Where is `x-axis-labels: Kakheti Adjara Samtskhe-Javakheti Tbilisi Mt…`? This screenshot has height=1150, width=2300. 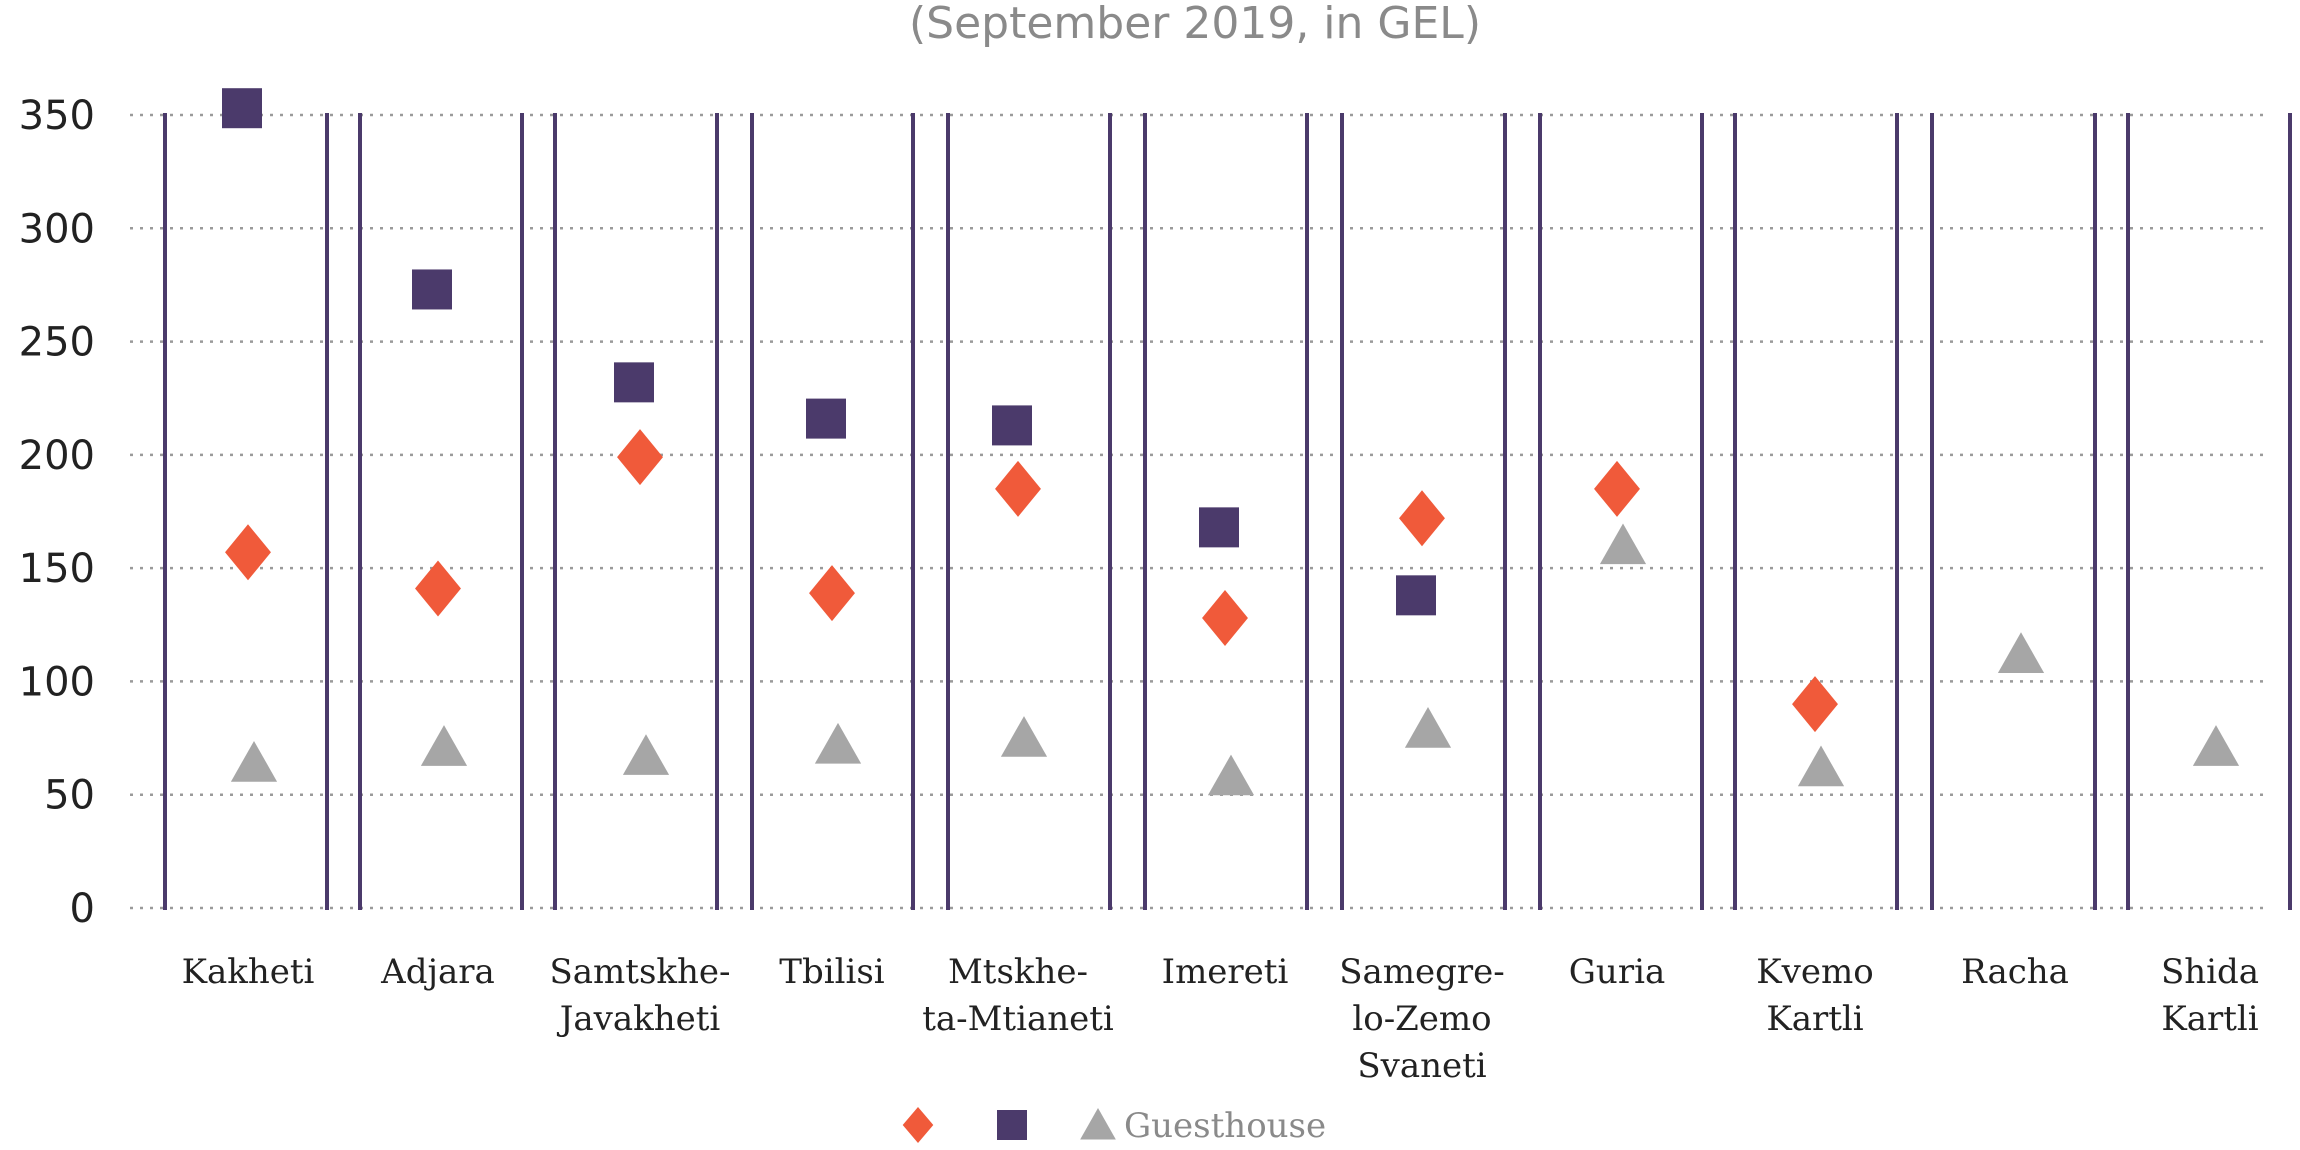
x-axis-labels: Kakheti Adjara Samtskhe-Javakheti Tbilisi Mt… is located at coordinates (1220, 1019).